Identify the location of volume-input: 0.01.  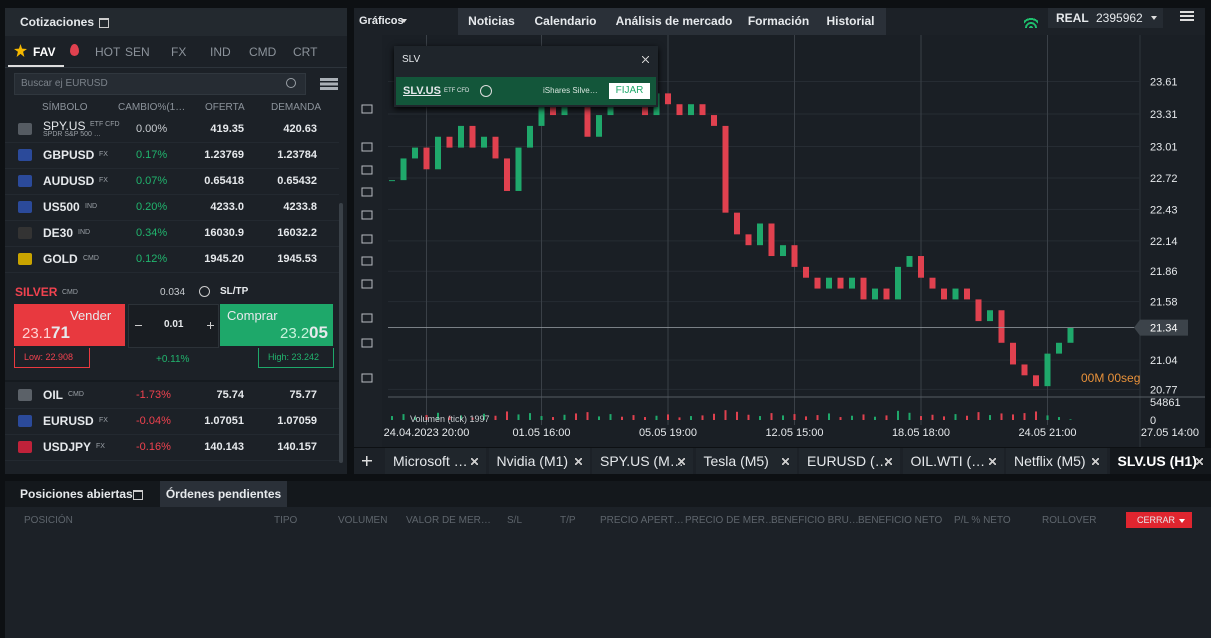
(174, 324).